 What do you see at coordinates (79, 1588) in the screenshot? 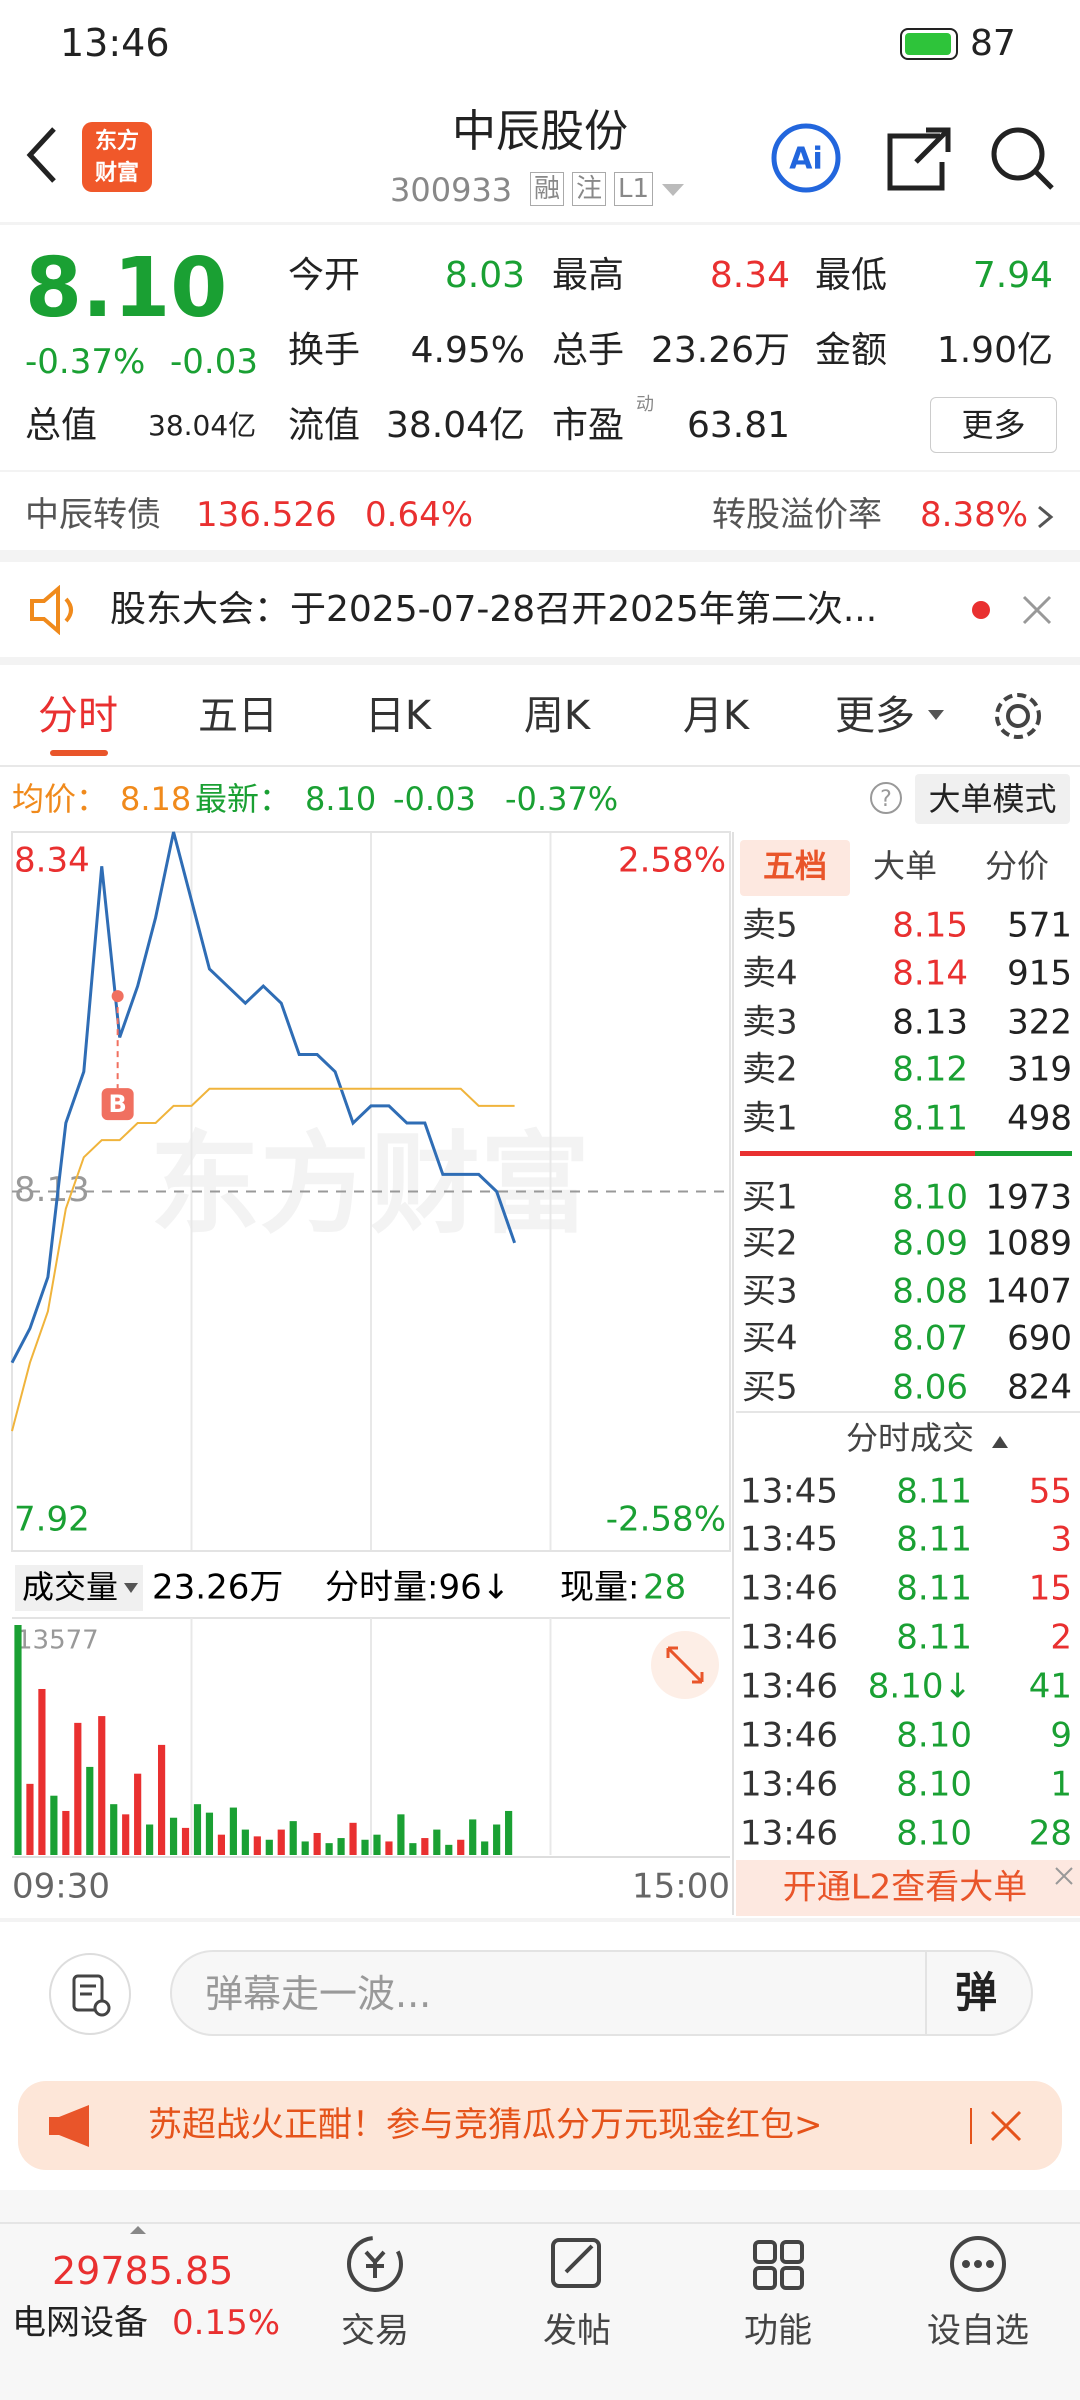
I see `volume-label-box` at bounding box center [79, 1588].